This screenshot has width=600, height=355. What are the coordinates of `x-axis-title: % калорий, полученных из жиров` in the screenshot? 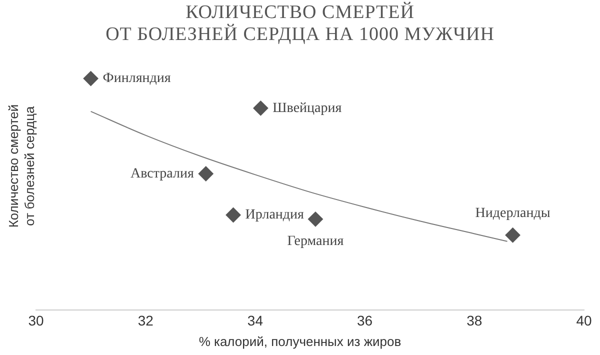 It's located at (300, 341).